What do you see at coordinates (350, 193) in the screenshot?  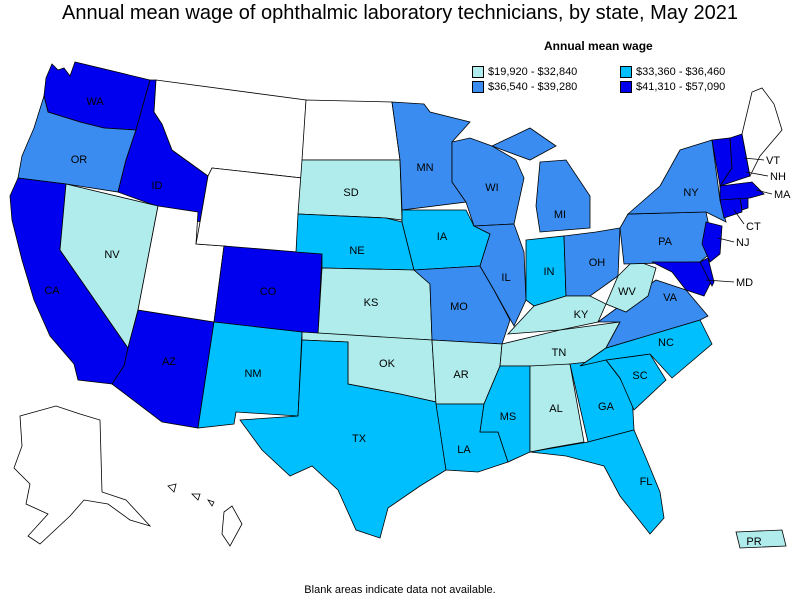 I see `state-label-sd: SD` at bounding box center [350, 193].